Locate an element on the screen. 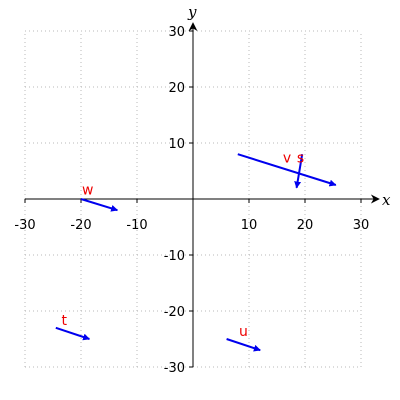 This screenshot has height=400, width=400. vector-w is located at coordinates (99, 205).